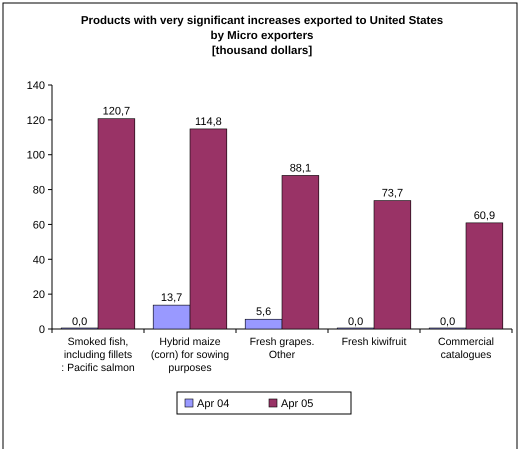 This screenshot has width=528, height=449. What do you see at coordinates (38, 225) in the screenshot?
I see `y-tick-label: 60` at bounding box center [38, 225].